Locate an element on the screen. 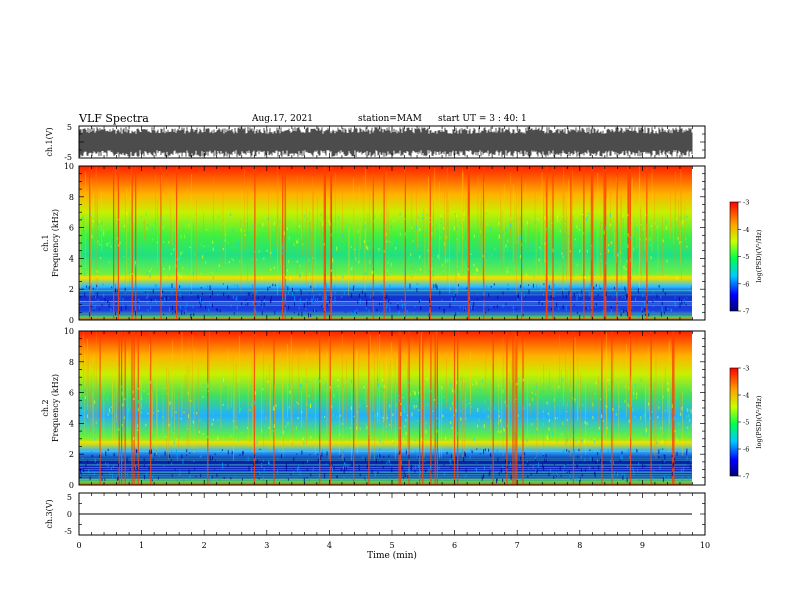 This screenshot has width=792, height=612. ch2-spec-ytick-label: 0 is located at coordinates (71, 485).